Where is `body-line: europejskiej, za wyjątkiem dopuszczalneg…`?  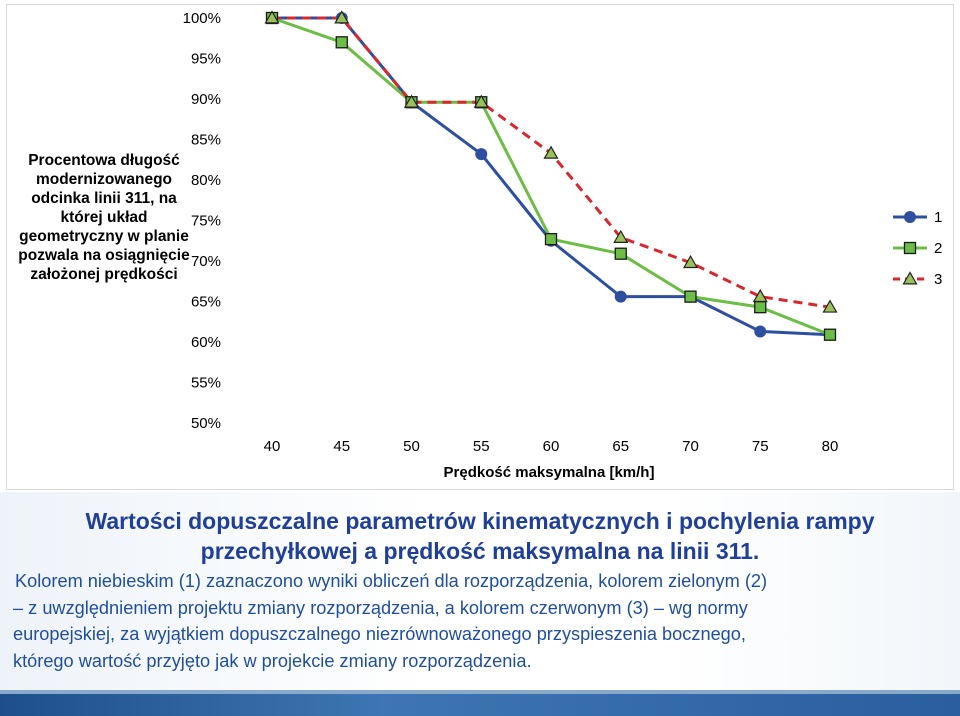
body-line: europejskiej, za wyjątkiem dopuszczalneg… is located at coordinates (379, 634).